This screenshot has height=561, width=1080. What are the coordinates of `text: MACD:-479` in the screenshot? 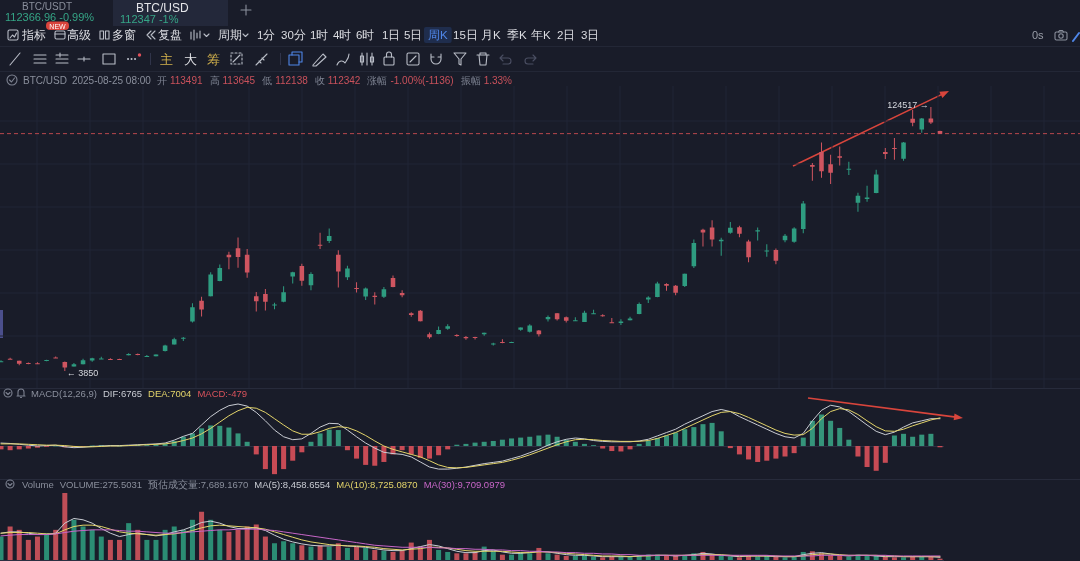 It's located at (222, 393).